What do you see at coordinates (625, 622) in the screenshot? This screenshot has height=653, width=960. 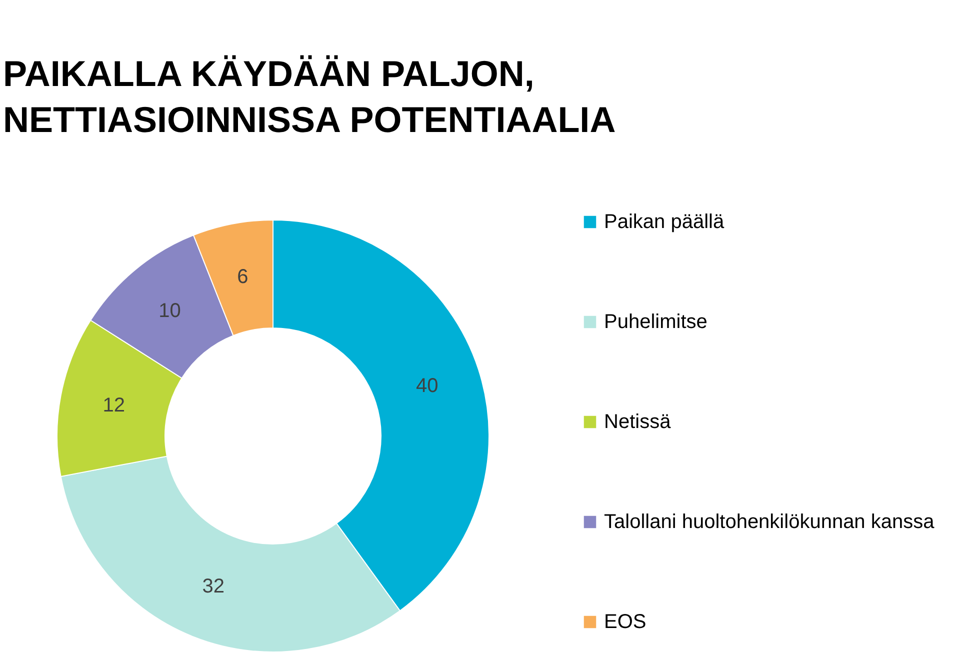 I see `legend-label: EOS` at bounding box center [625, 622].